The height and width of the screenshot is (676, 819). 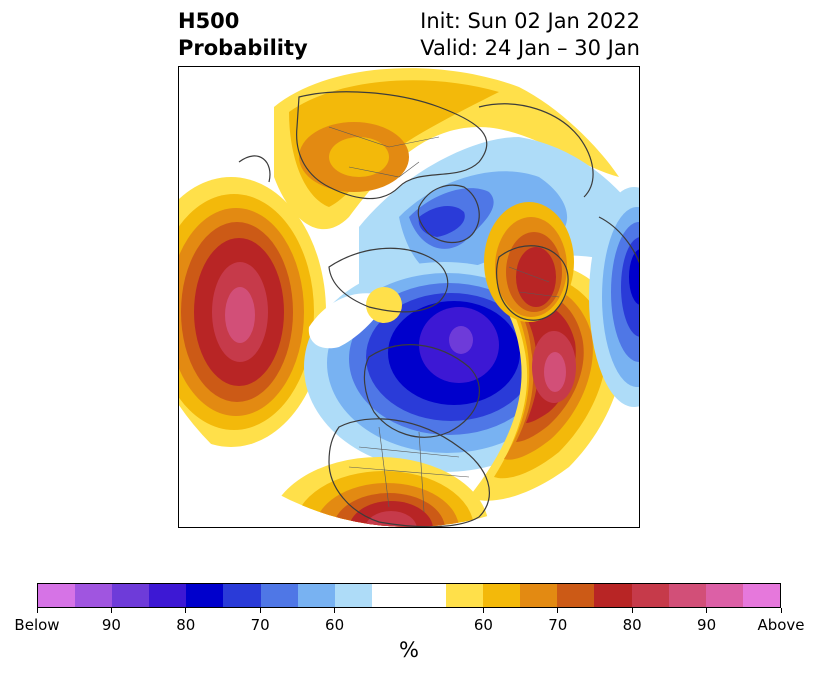 I want to click on map-title-left: H500 Probability, so click(x=243, y=35).